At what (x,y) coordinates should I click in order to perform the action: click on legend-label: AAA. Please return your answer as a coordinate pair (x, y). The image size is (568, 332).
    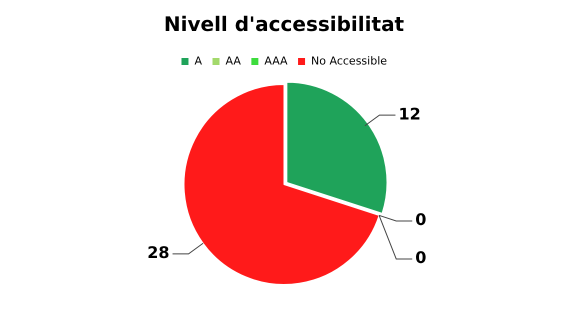
    Looking at the image, I should click on (276, 61).